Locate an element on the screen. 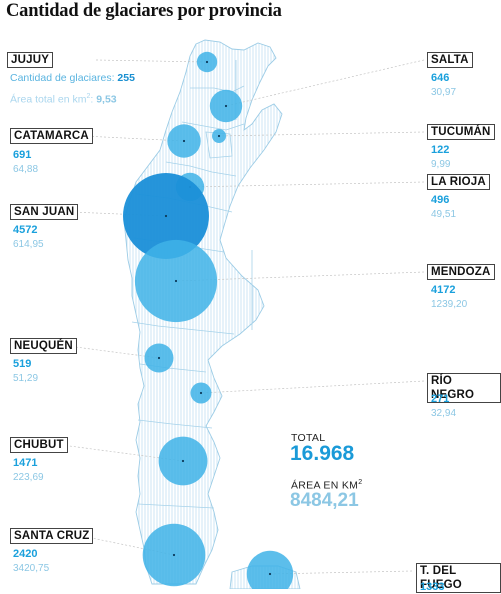 The width and height of the screenshot is (501, 594). count-san-juan: 4572 is located at coordinates (25, 230).